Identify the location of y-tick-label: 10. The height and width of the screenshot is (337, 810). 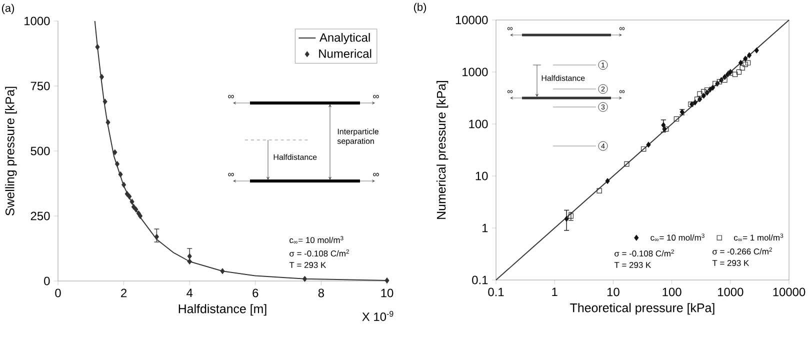
(482, 176).